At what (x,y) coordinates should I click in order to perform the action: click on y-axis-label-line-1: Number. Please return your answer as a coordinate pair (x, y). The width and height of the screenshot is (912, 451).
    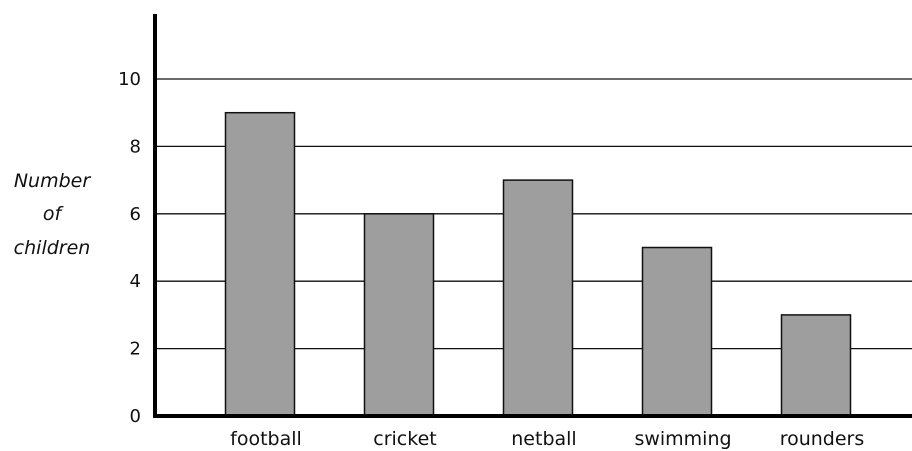
    Looking at the image, I should click on (53, 181).